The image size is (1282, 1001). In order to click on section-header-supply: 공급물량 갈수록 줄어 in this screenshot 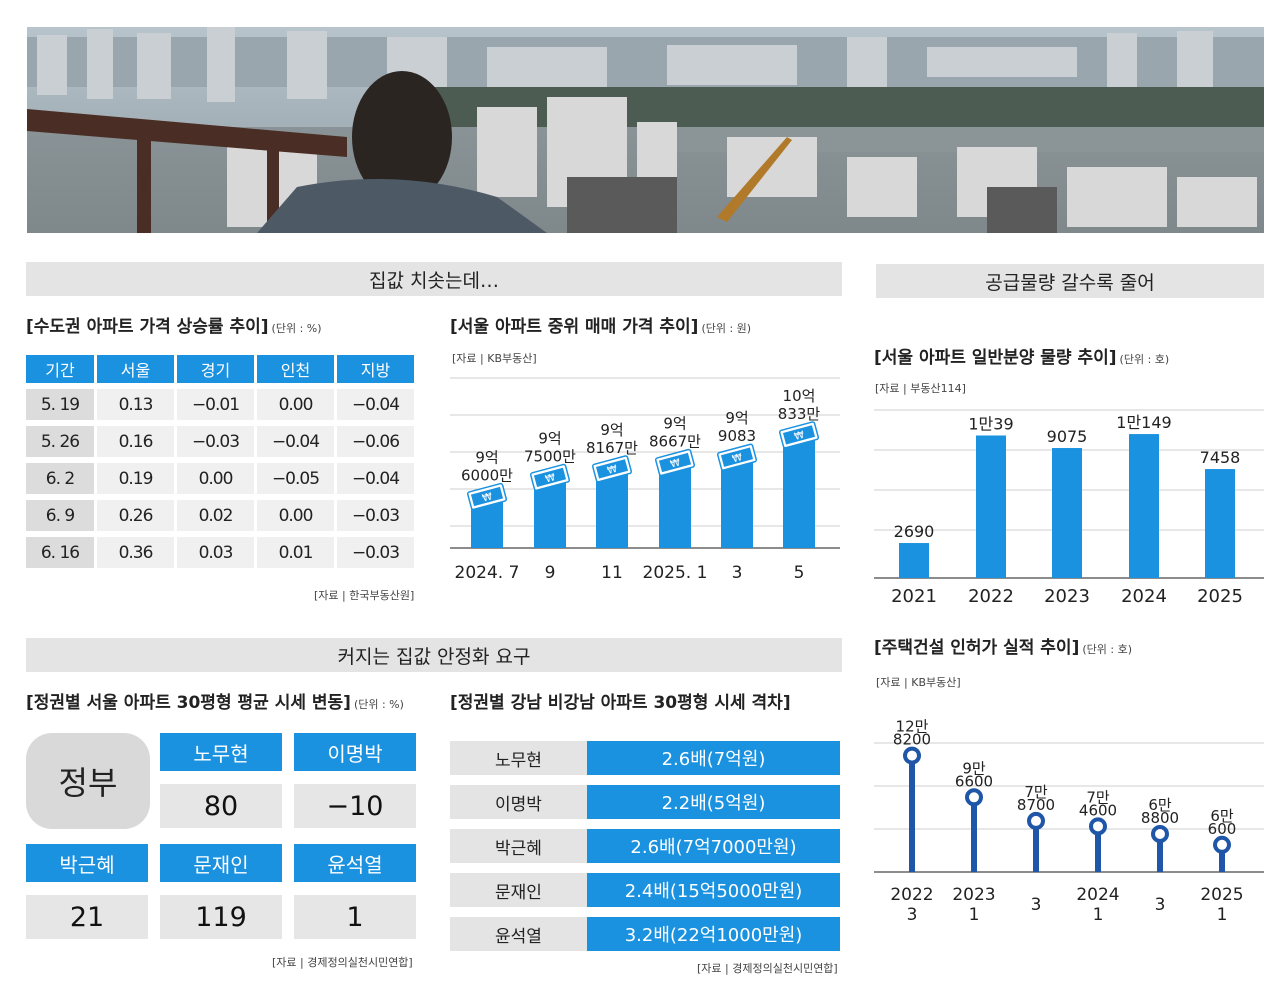, I will do `click(1070, 281)`.